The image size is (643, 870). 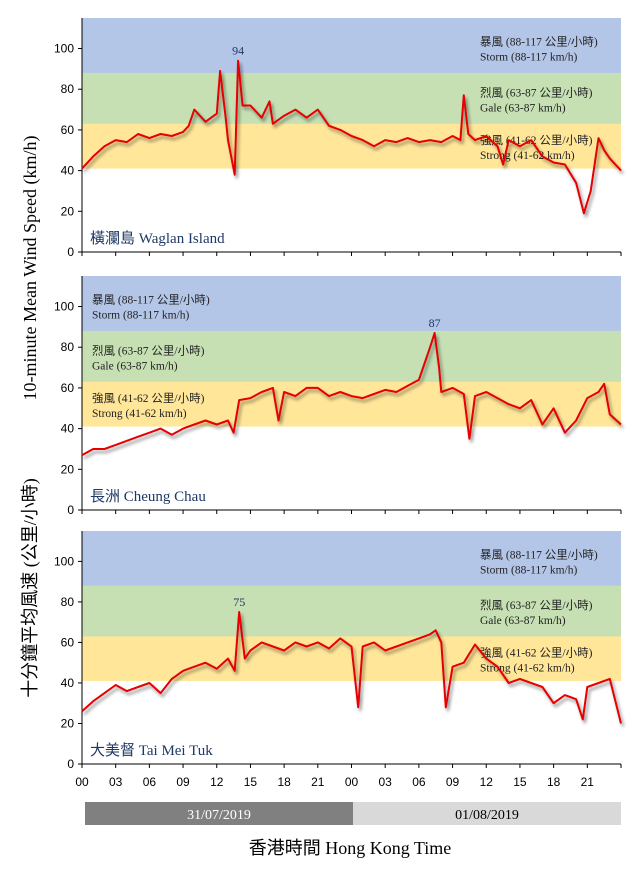 What do you see at coordinates (151, 750) in the screenshot?
I see `station-name: 大美督 Tai Mei Tuk` at bounding box center [151, 750].